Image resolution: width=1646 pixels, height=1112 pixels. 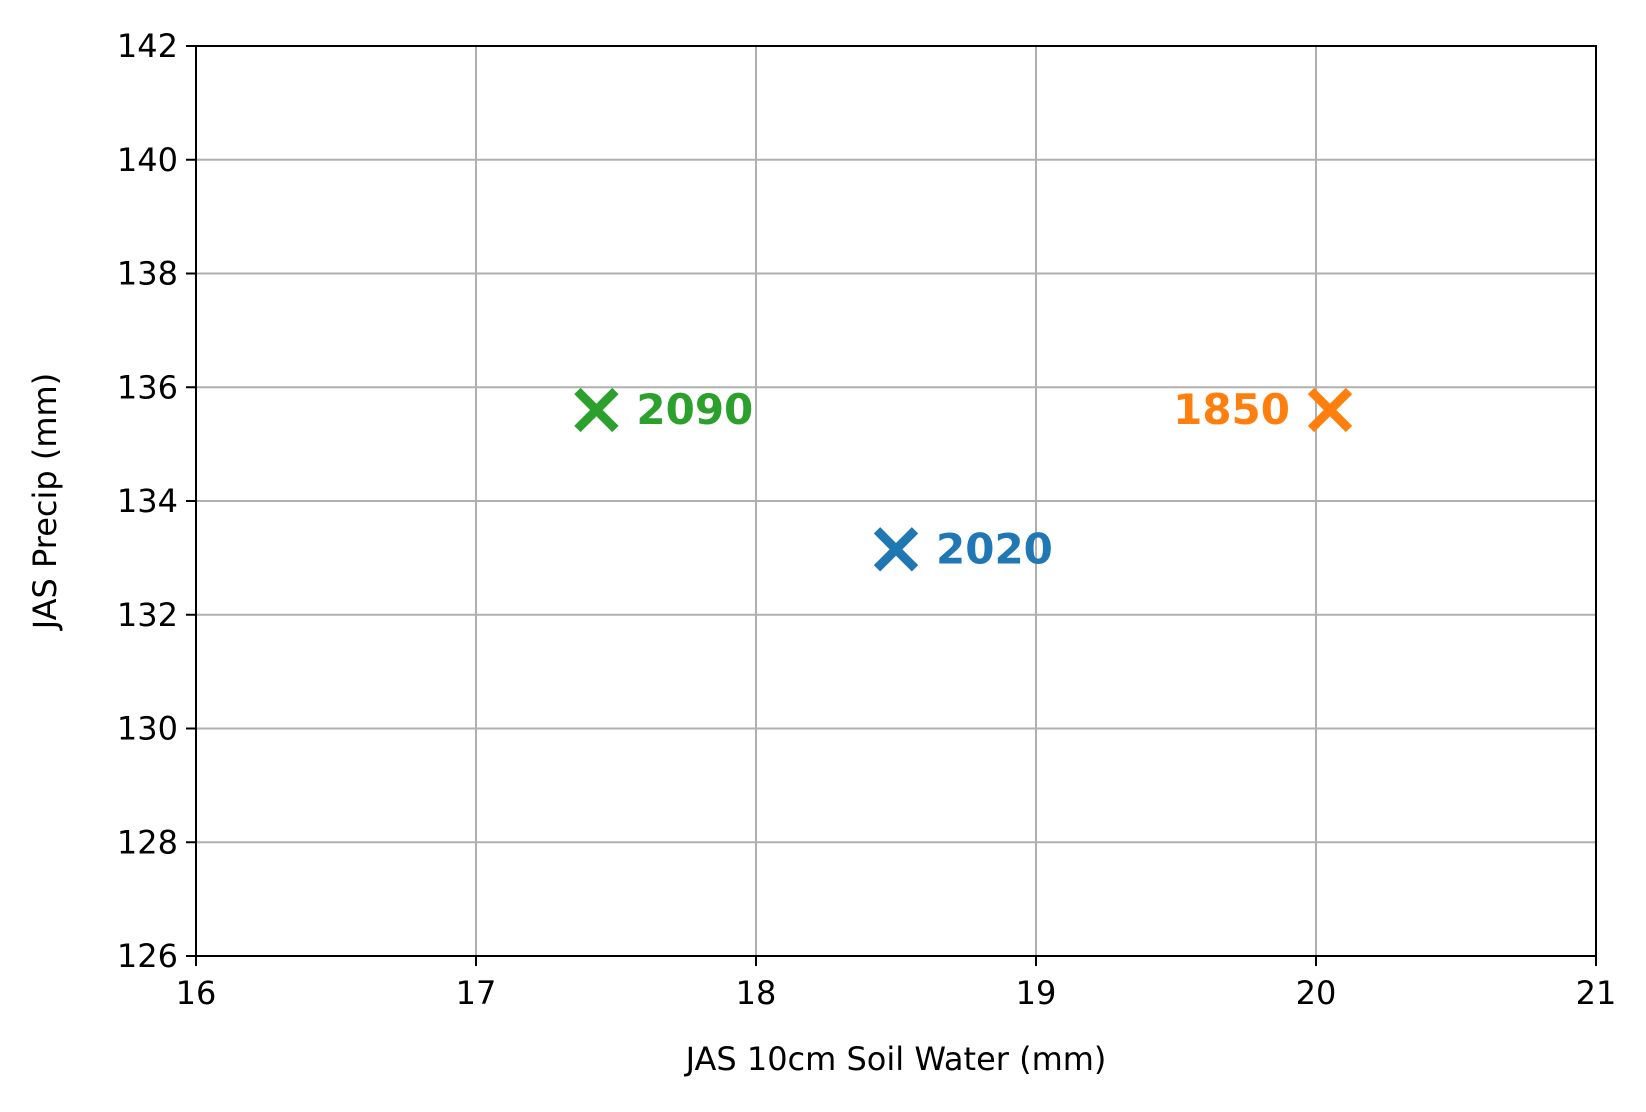 What do you see at coordinates (694, 409) in the screenshot?
I see `point-label: 2090` at bounding box center [694, 409].